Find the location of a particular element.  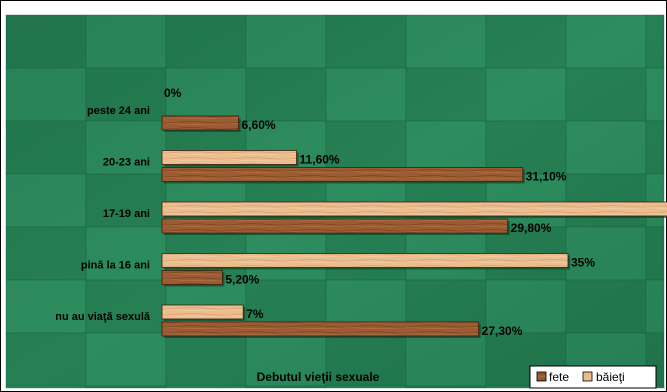

legend-label-fete: fete is located at coordinates (559, 377).